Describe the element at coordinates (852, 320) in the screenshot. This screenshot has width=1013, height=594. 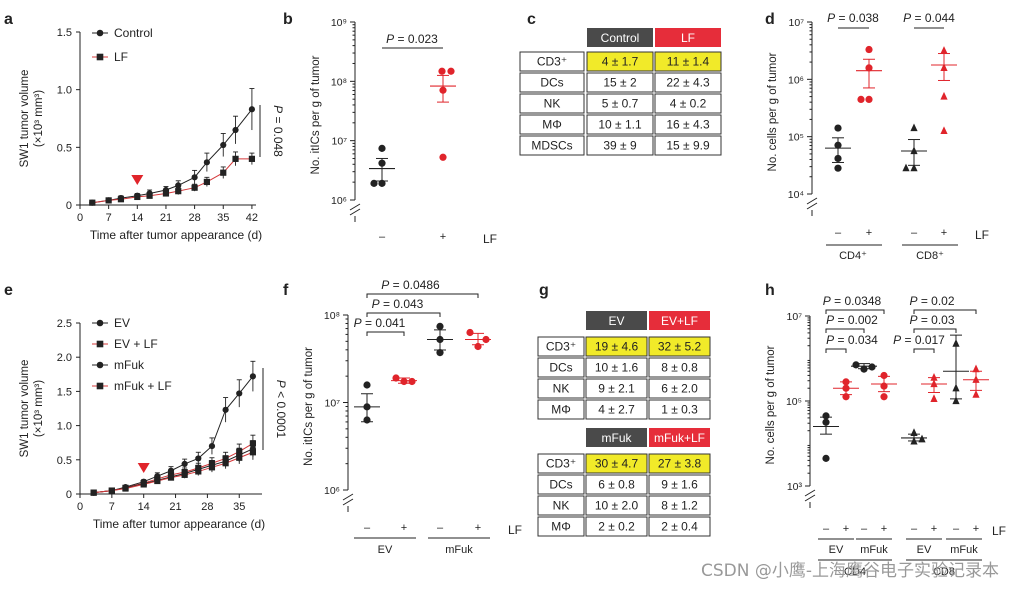
I see `pvalue-label: P = 0.002` at that location.